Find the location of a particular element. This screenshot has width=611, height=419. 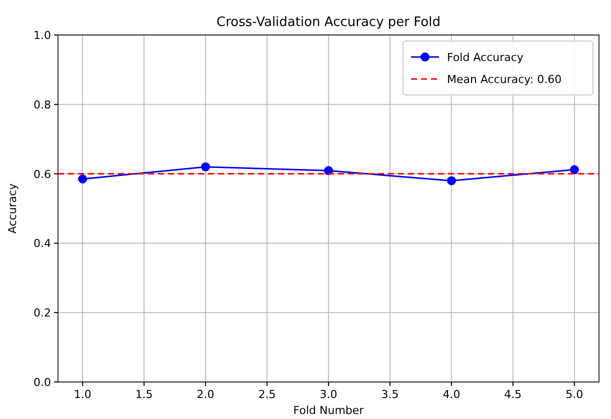

x-tick-label: 5.0 is located at coordinates (575, 394).